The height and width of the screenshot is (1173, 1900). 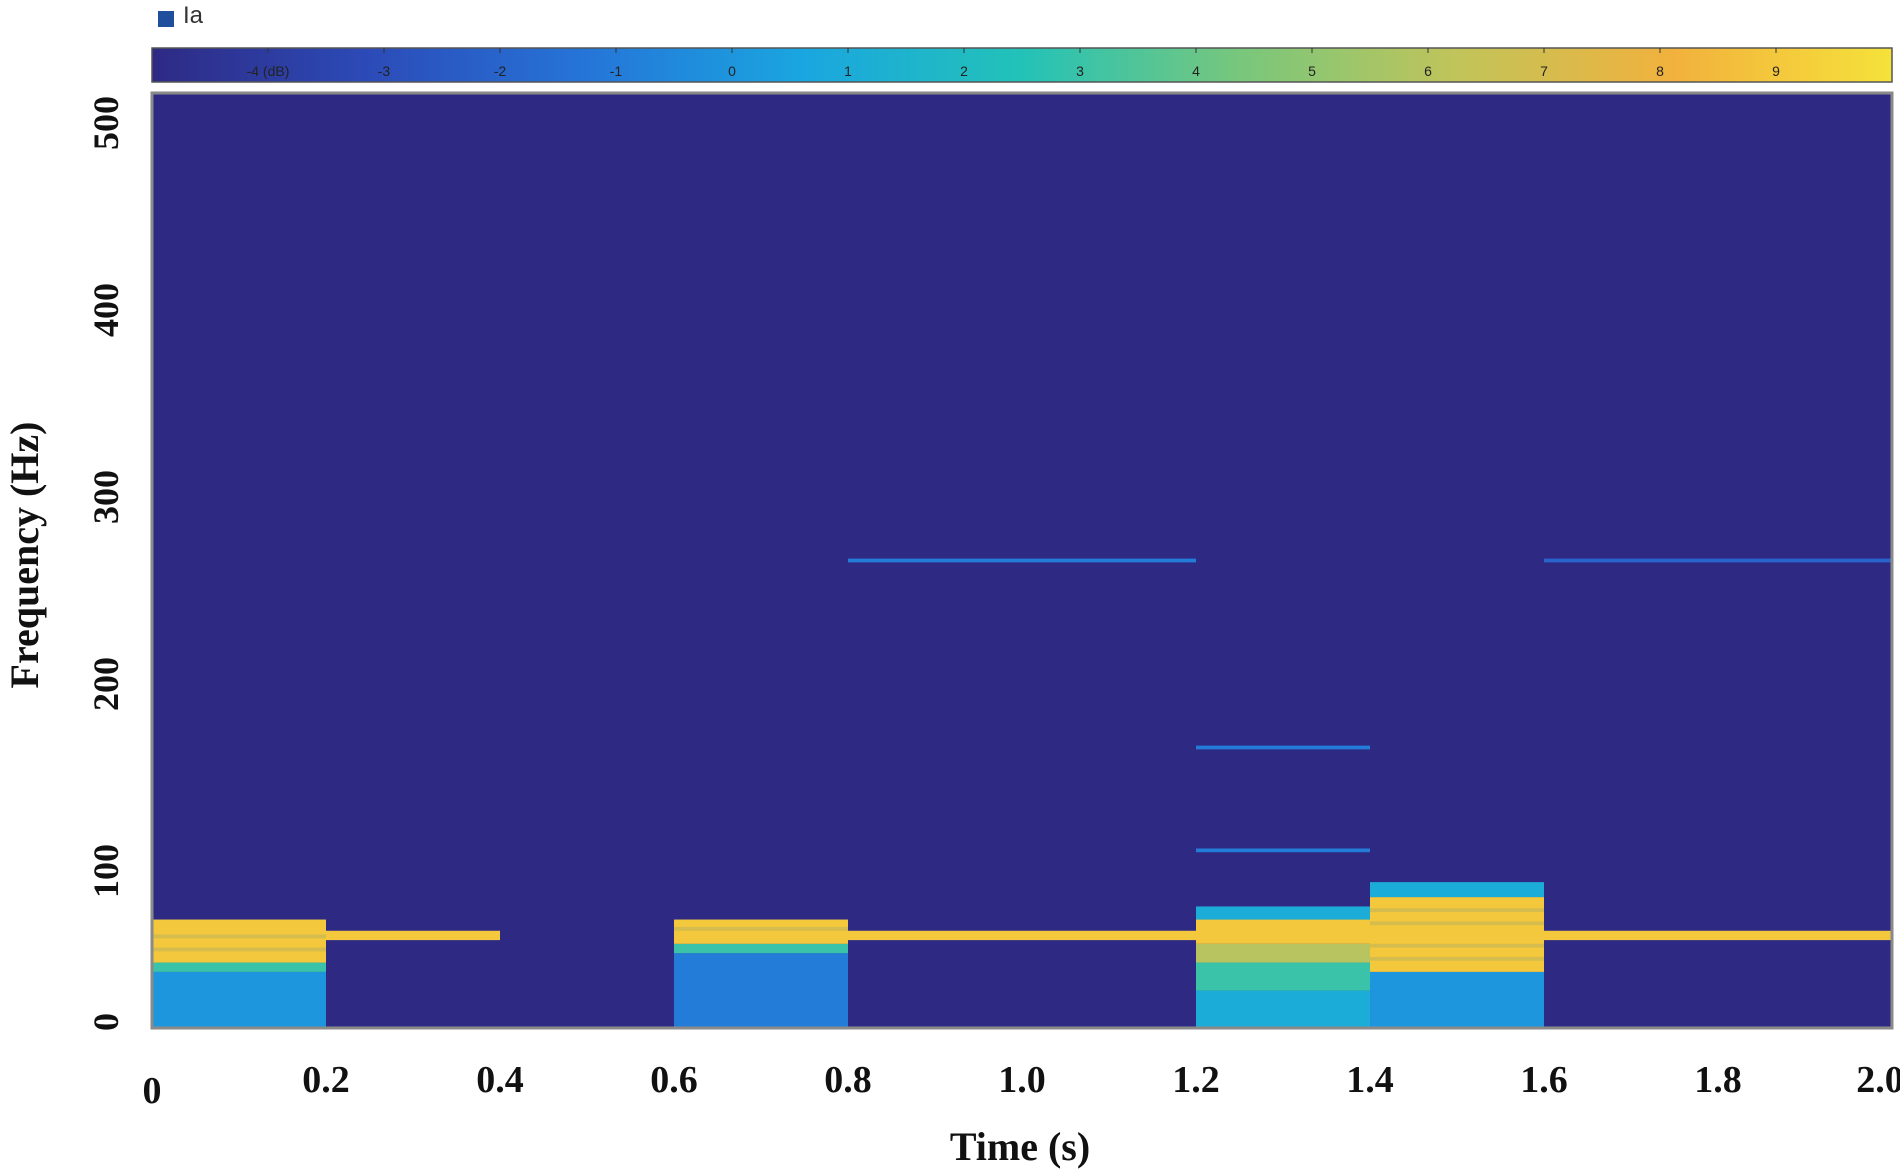 What do you see at coordinates (1022, 1080) in the screenshot?
I see `x-tick-label: 1.0` at bounding box center [1022, 1080].